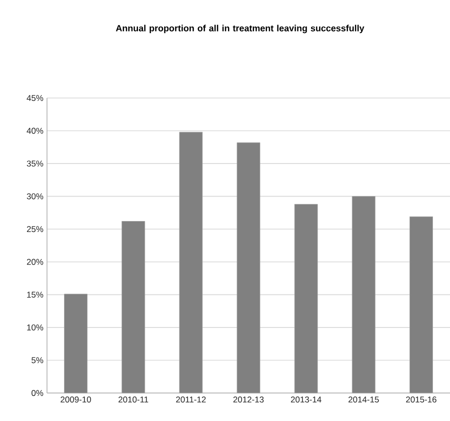 The width and height of the screenshot is (450, 421). What do you see at coordinates (35, 196) in the screenshot?
I see `y-tick-label: 30%` at bounding box center [35, 196].